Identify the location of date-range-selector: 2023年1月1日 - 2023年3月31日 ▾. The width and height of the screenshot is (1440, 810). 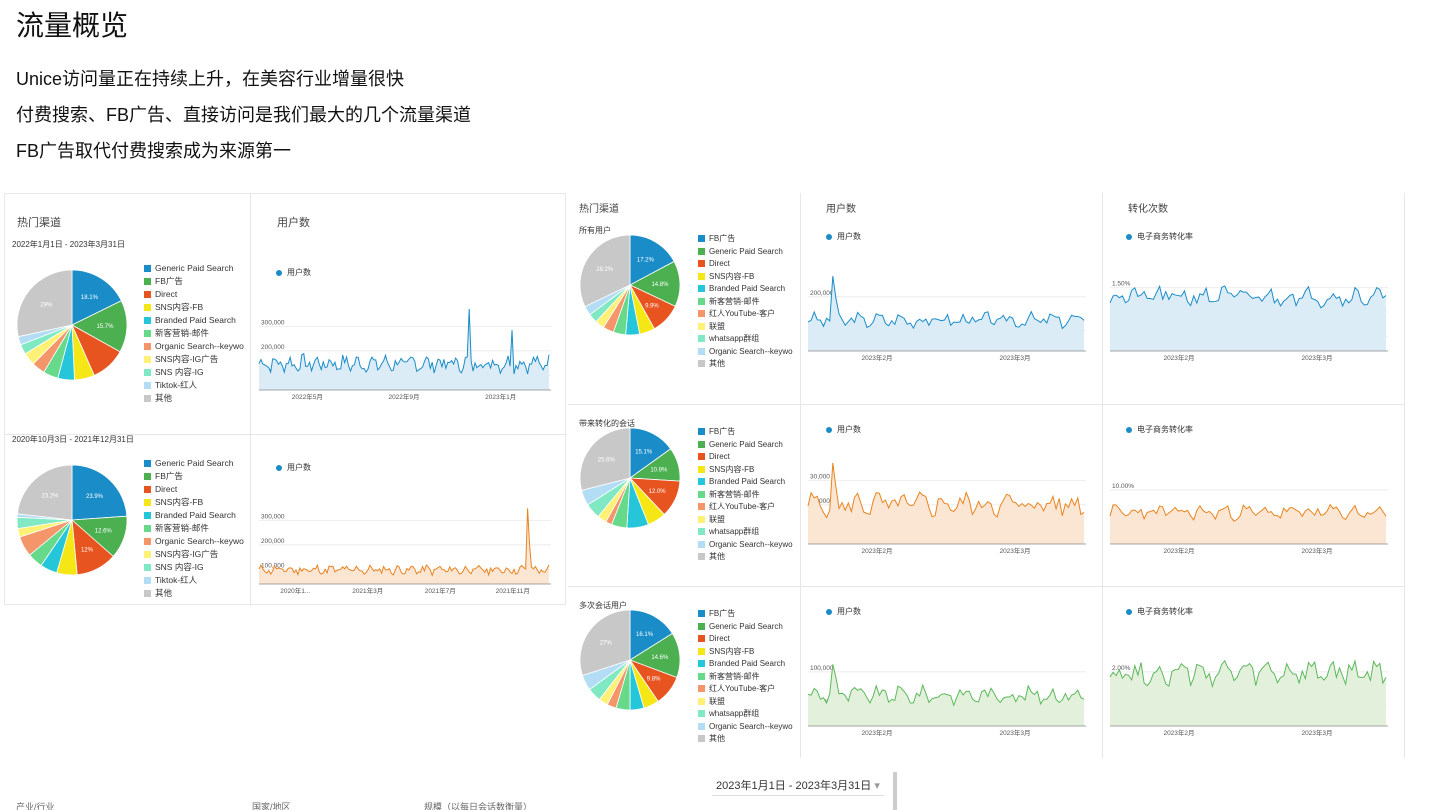
(798, 785).